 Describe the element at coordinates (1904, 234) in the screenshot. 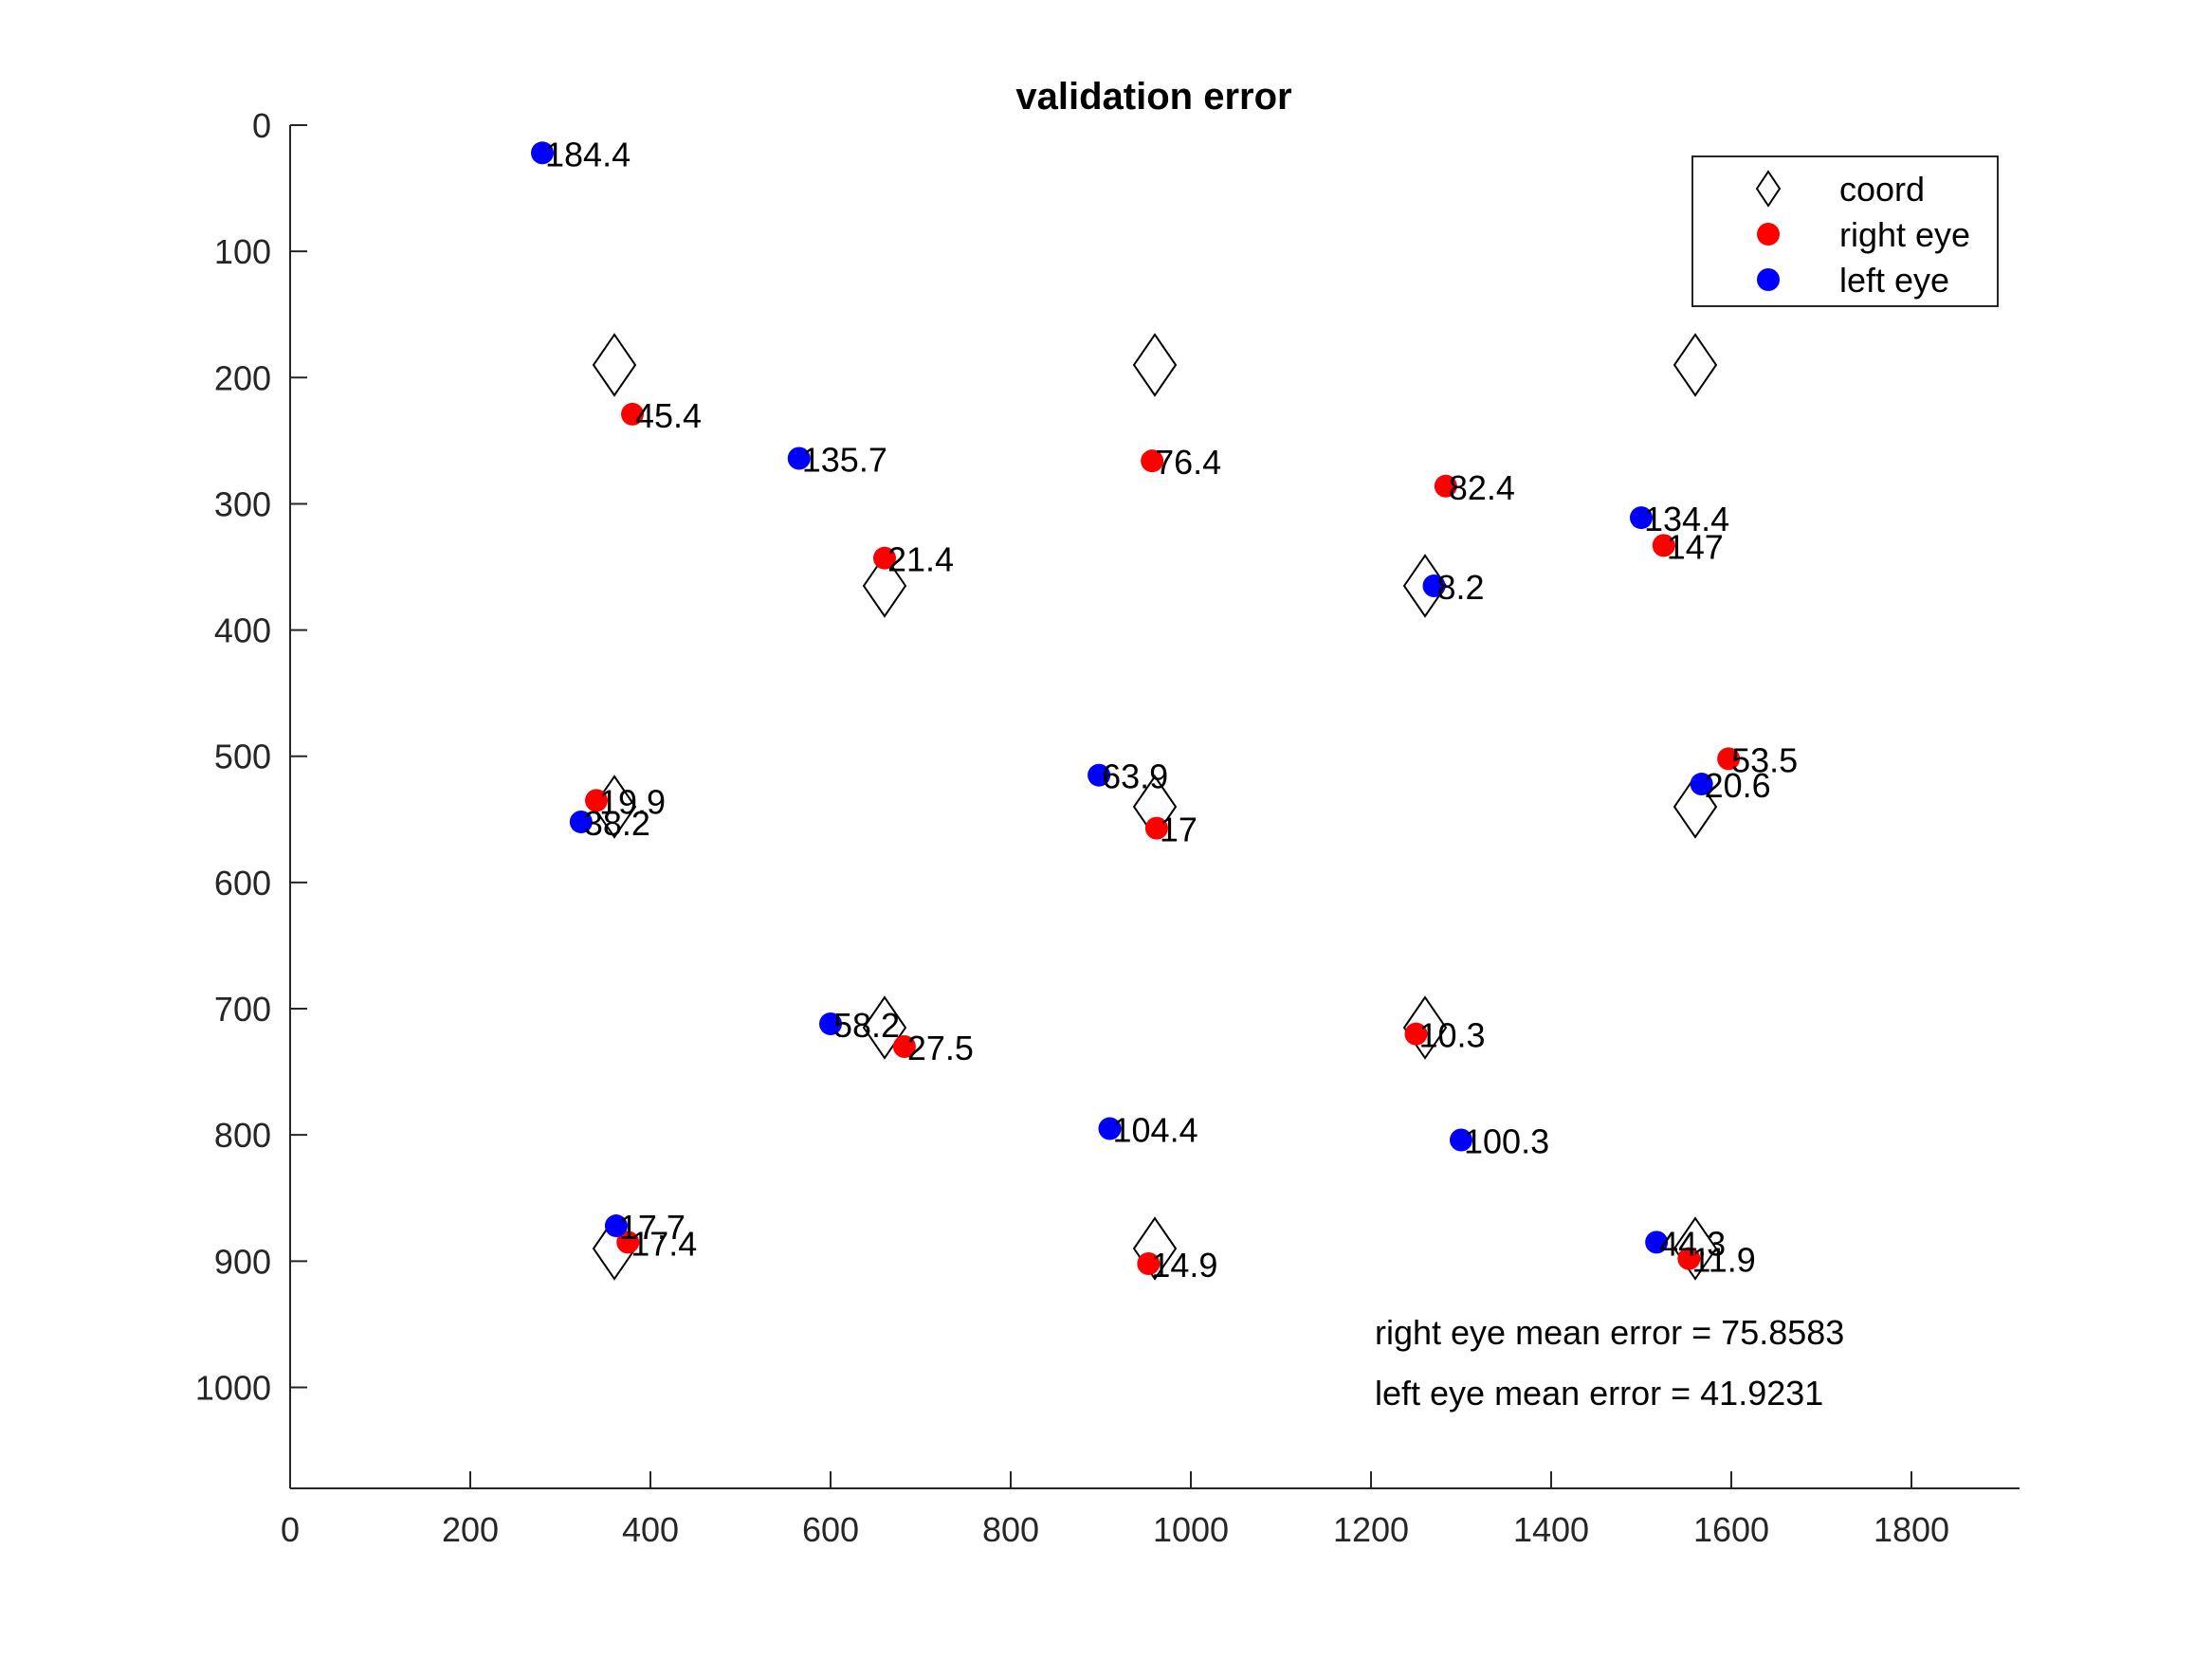

I see `legend-entry-label: right eye` at that location.